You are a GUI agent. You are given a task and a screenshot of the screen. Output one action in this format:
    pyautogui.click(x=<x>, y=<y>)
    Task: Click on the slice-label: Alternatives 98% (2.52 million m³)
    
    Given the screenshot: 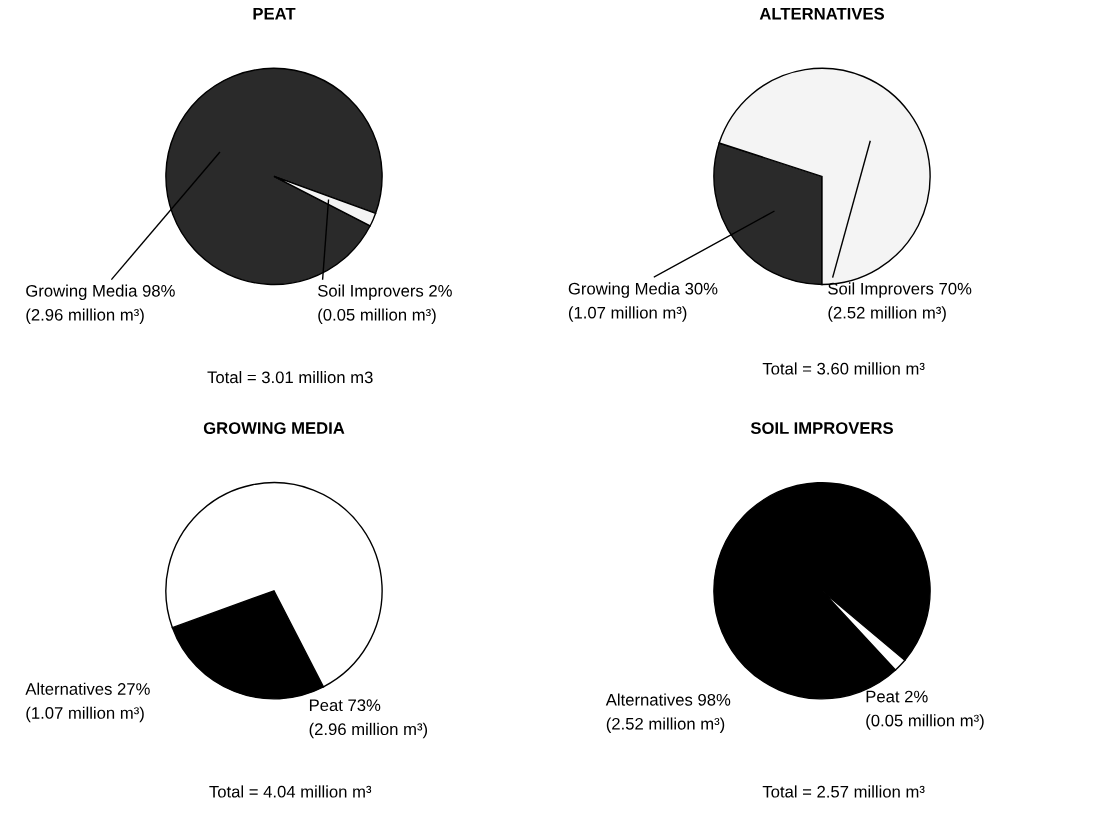 What is the action you would take?
    pyautogui.click(x=668, y=713)
    